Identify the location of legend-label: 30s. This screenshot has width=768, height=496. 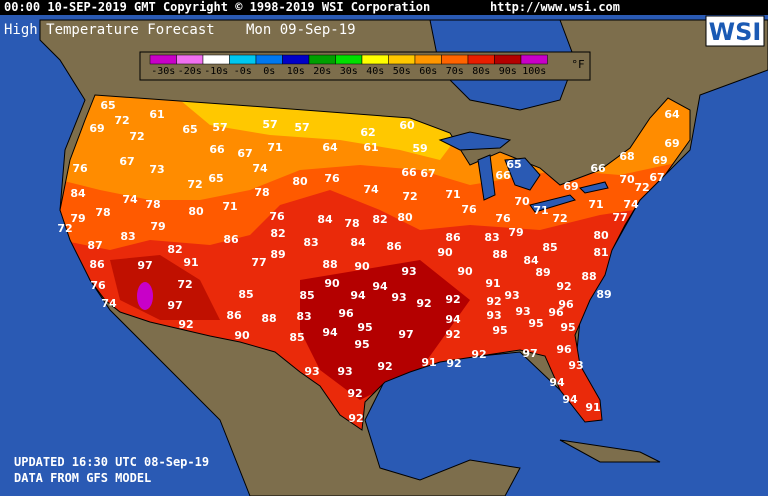
(349, 71).